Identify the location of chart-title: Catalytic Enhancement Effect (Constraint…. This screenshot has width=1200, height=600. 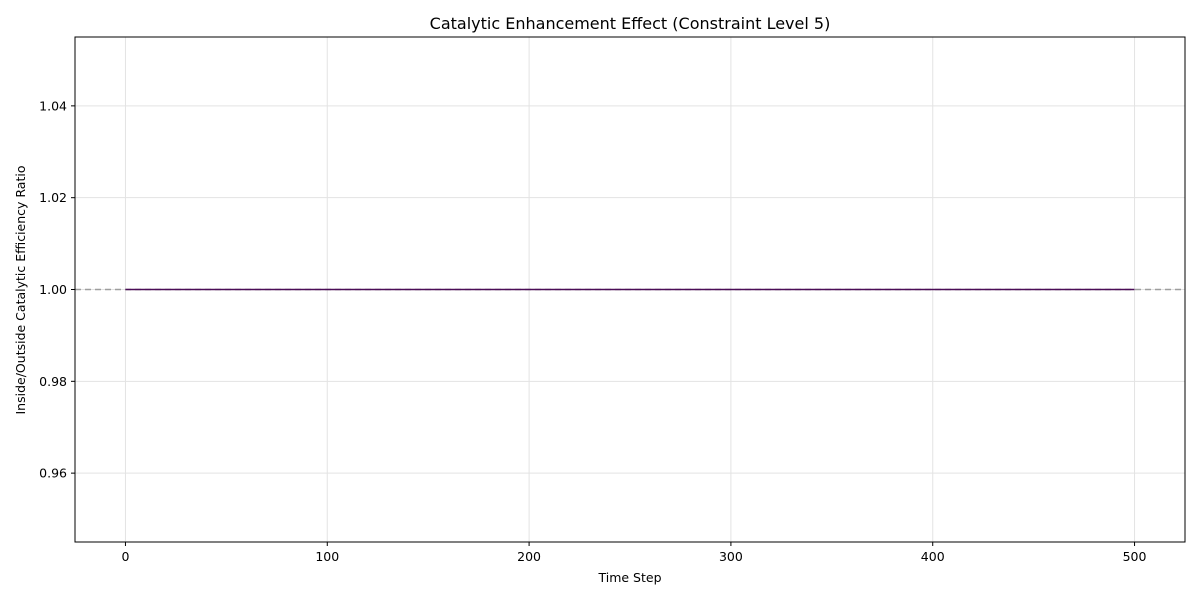
(630, 23).